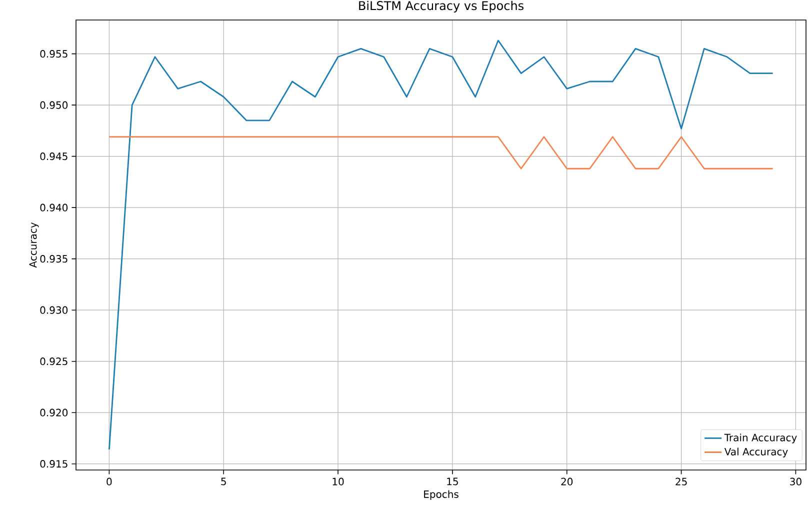 The width and height of the screenshot is (808, 514). Describe the element at coordinates (54, 412) in the screenshot. I see `y-tick-label: 0.920` at that location.